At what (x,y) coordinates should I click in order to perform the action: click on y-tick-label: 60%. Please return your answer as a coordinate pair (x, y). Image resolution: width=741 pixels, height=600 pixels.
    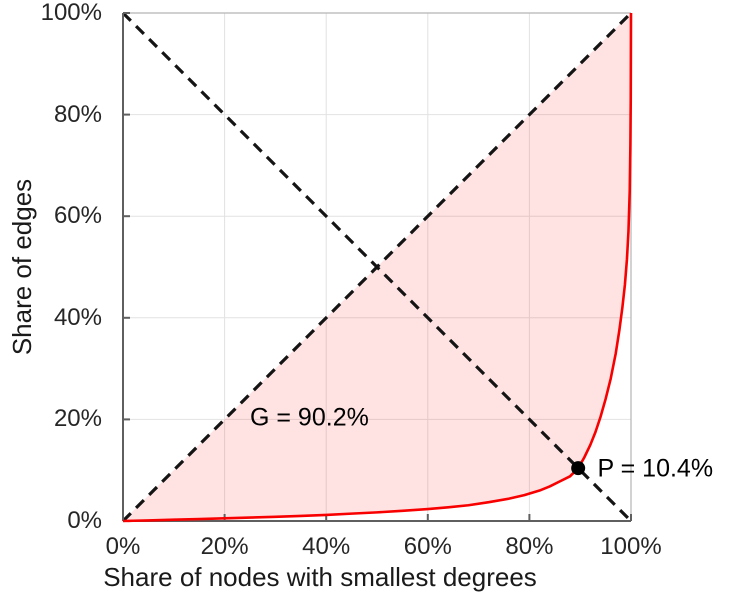
    Looking at the image, I should click on (77, 216).